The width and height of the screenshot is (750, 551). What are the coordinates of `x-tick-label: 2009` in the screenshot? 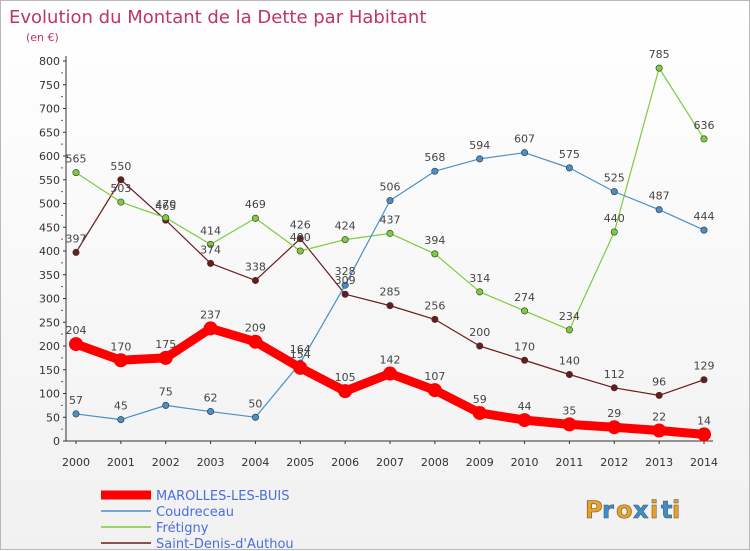 It's located at (480, 462).